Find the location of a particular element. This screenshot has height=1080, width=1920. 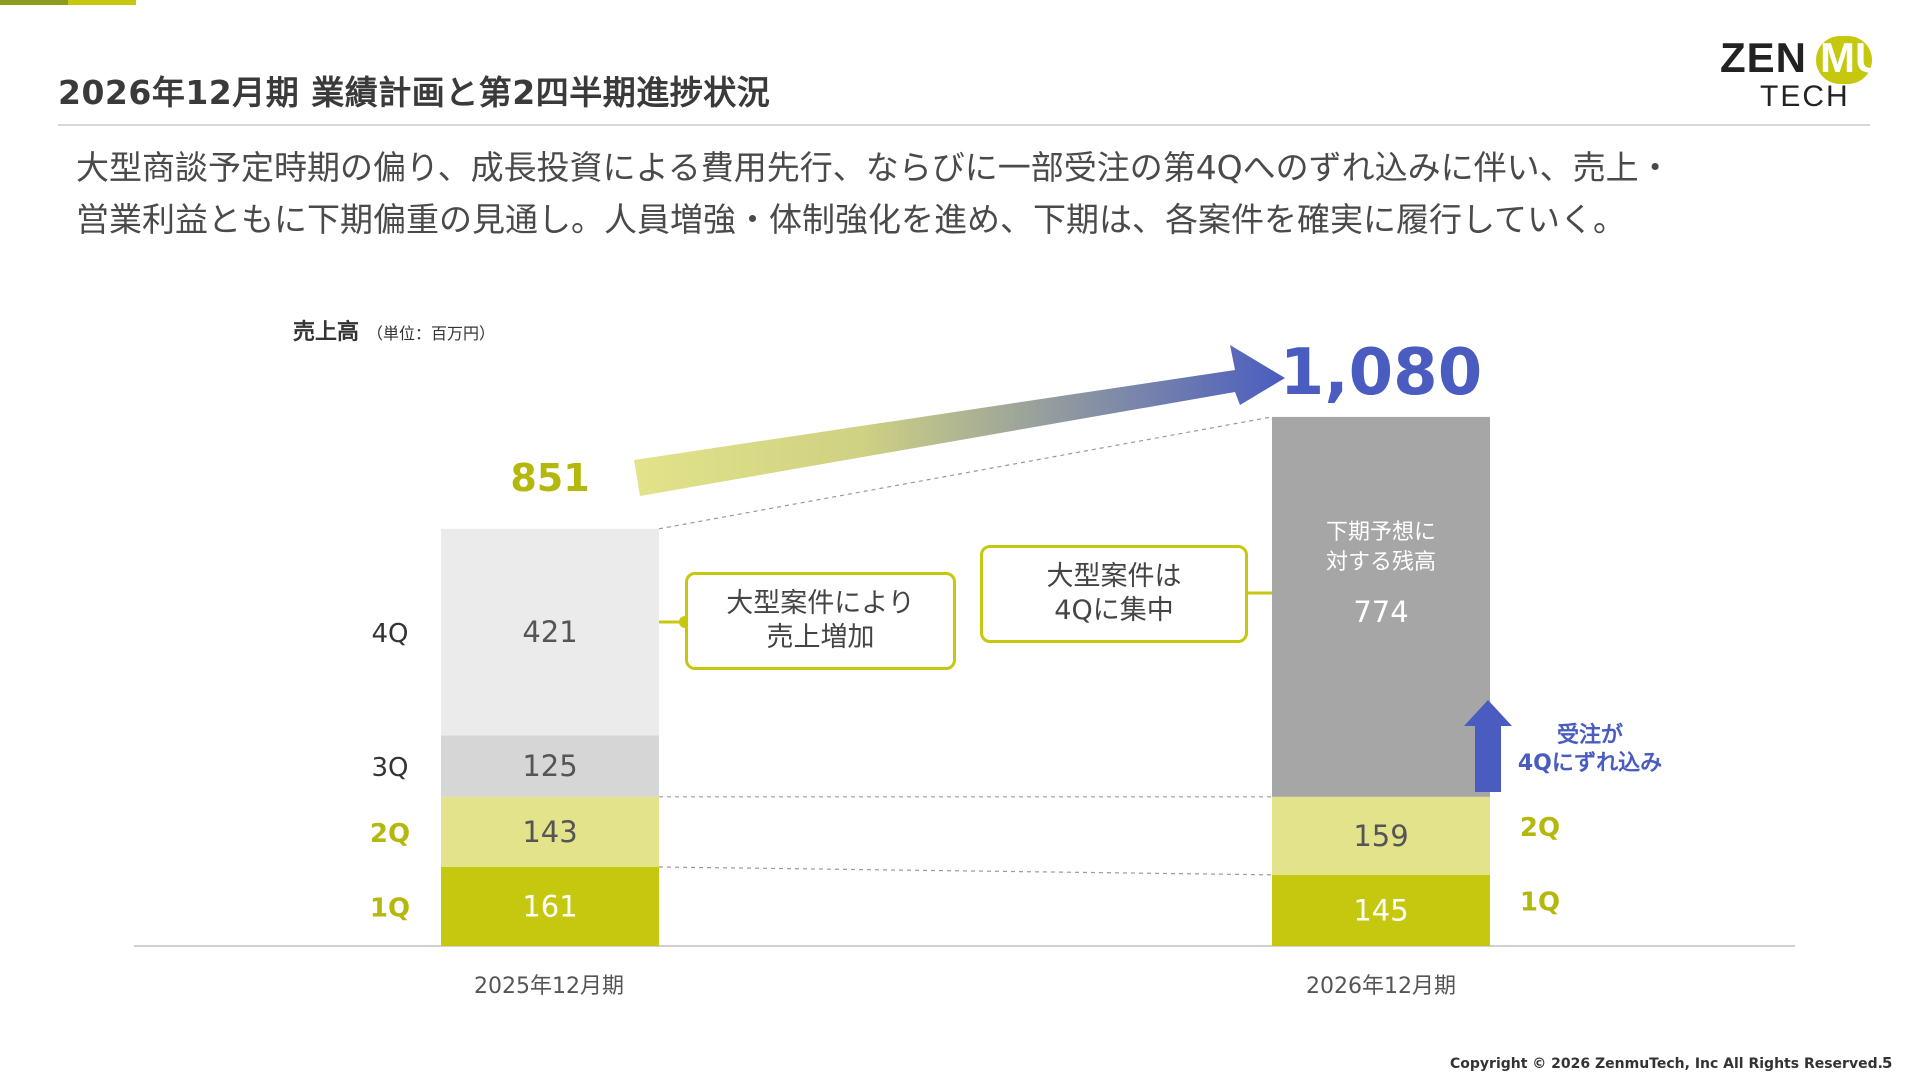

y-axis-unit: （単位：百万円） is located at coordinates (431, 333).